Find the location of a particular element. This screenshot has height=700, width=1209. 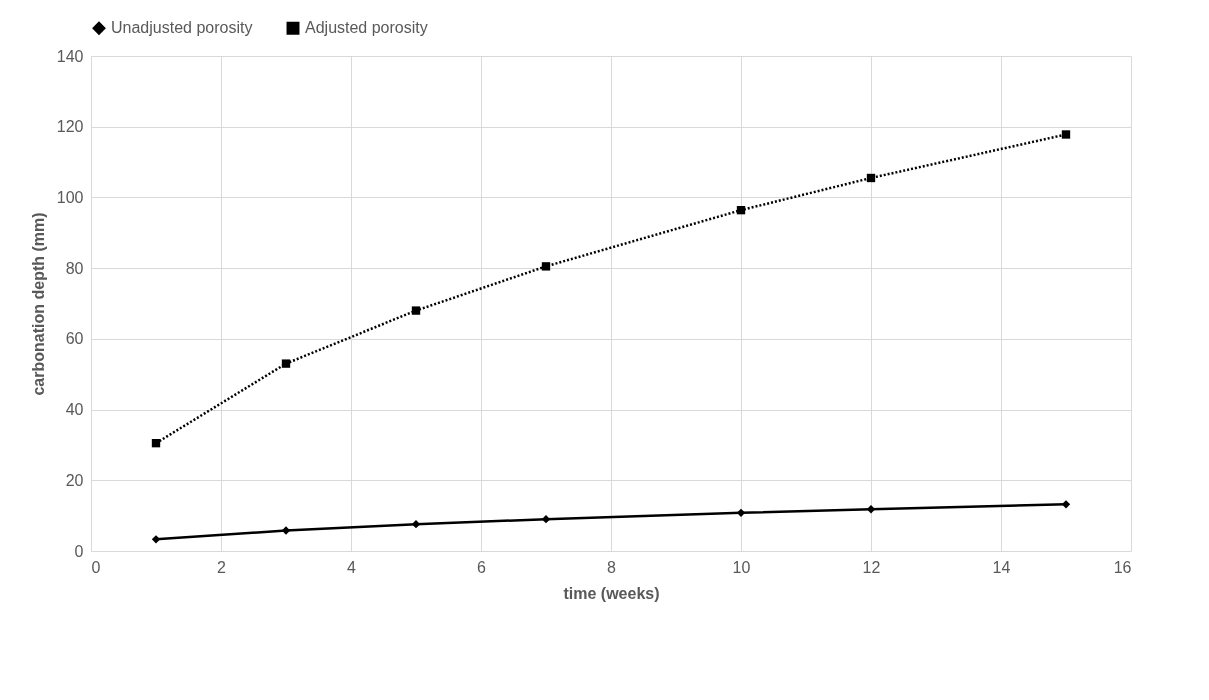

y-tick-label: 120 is located at coordinates (70, 127).